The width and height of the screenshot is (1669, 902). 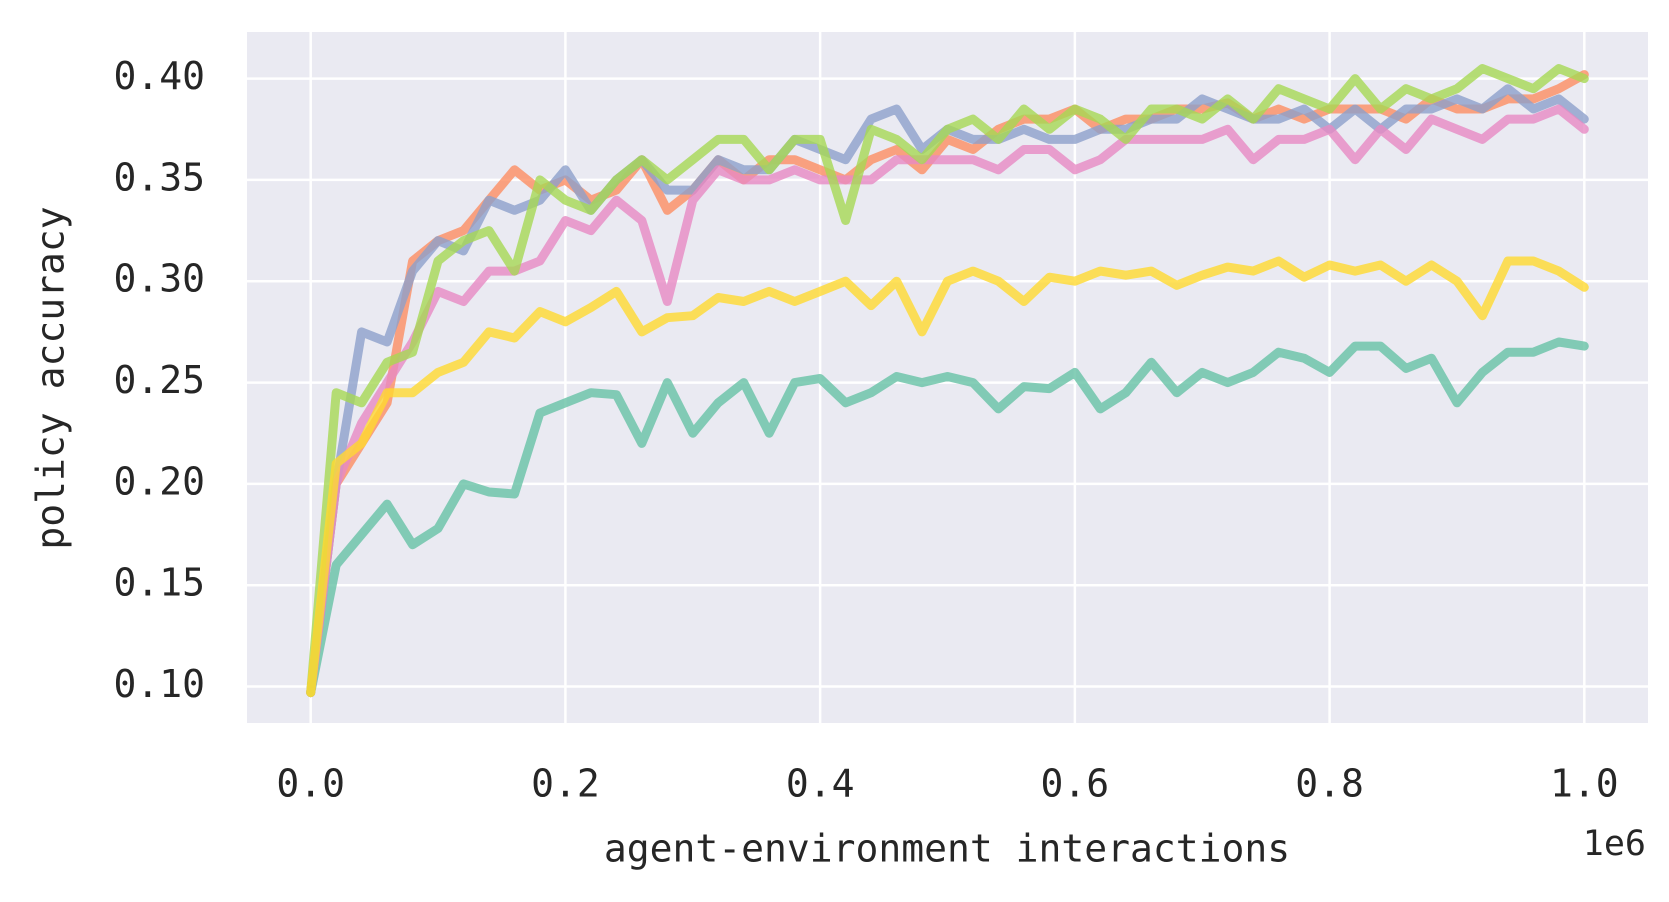 What do you see at coordinates (159, 177) in the screenshot?
I see `y-tick-label: 0.35` at bounding box center [159, 177].